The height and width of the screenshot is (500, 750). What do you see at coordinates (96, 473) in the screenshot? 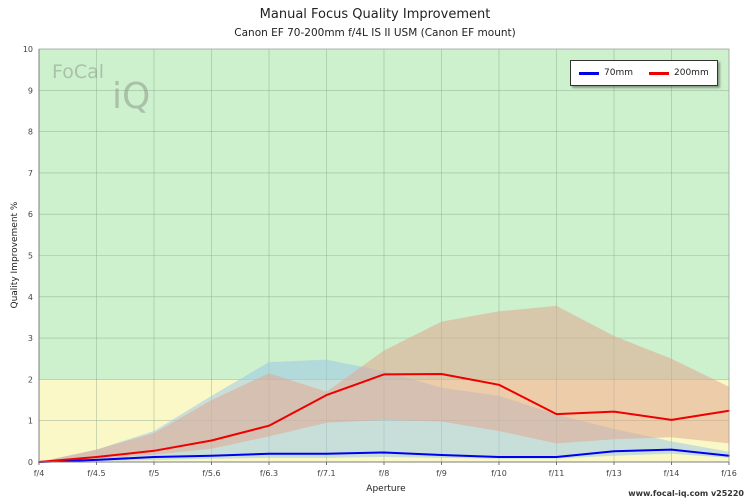
I see `x-tick-label: f/4.5` at bounding box center [96, 473].